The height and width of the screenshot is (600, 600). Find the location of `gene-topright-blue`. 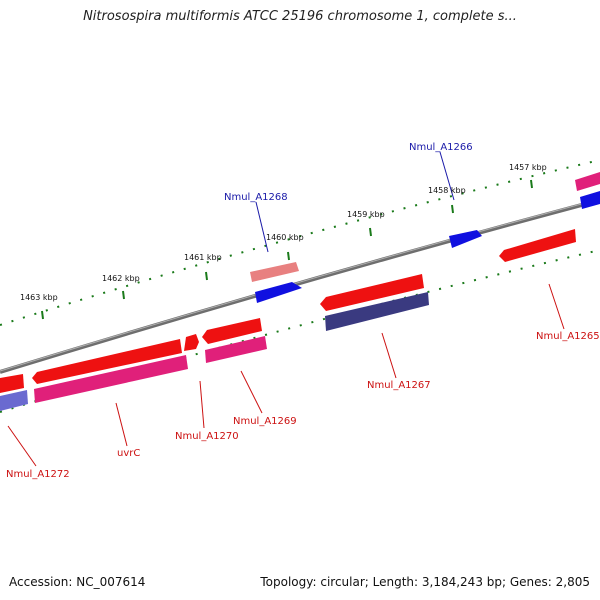

gene-topright-blue is located at coordinates (590, 200).